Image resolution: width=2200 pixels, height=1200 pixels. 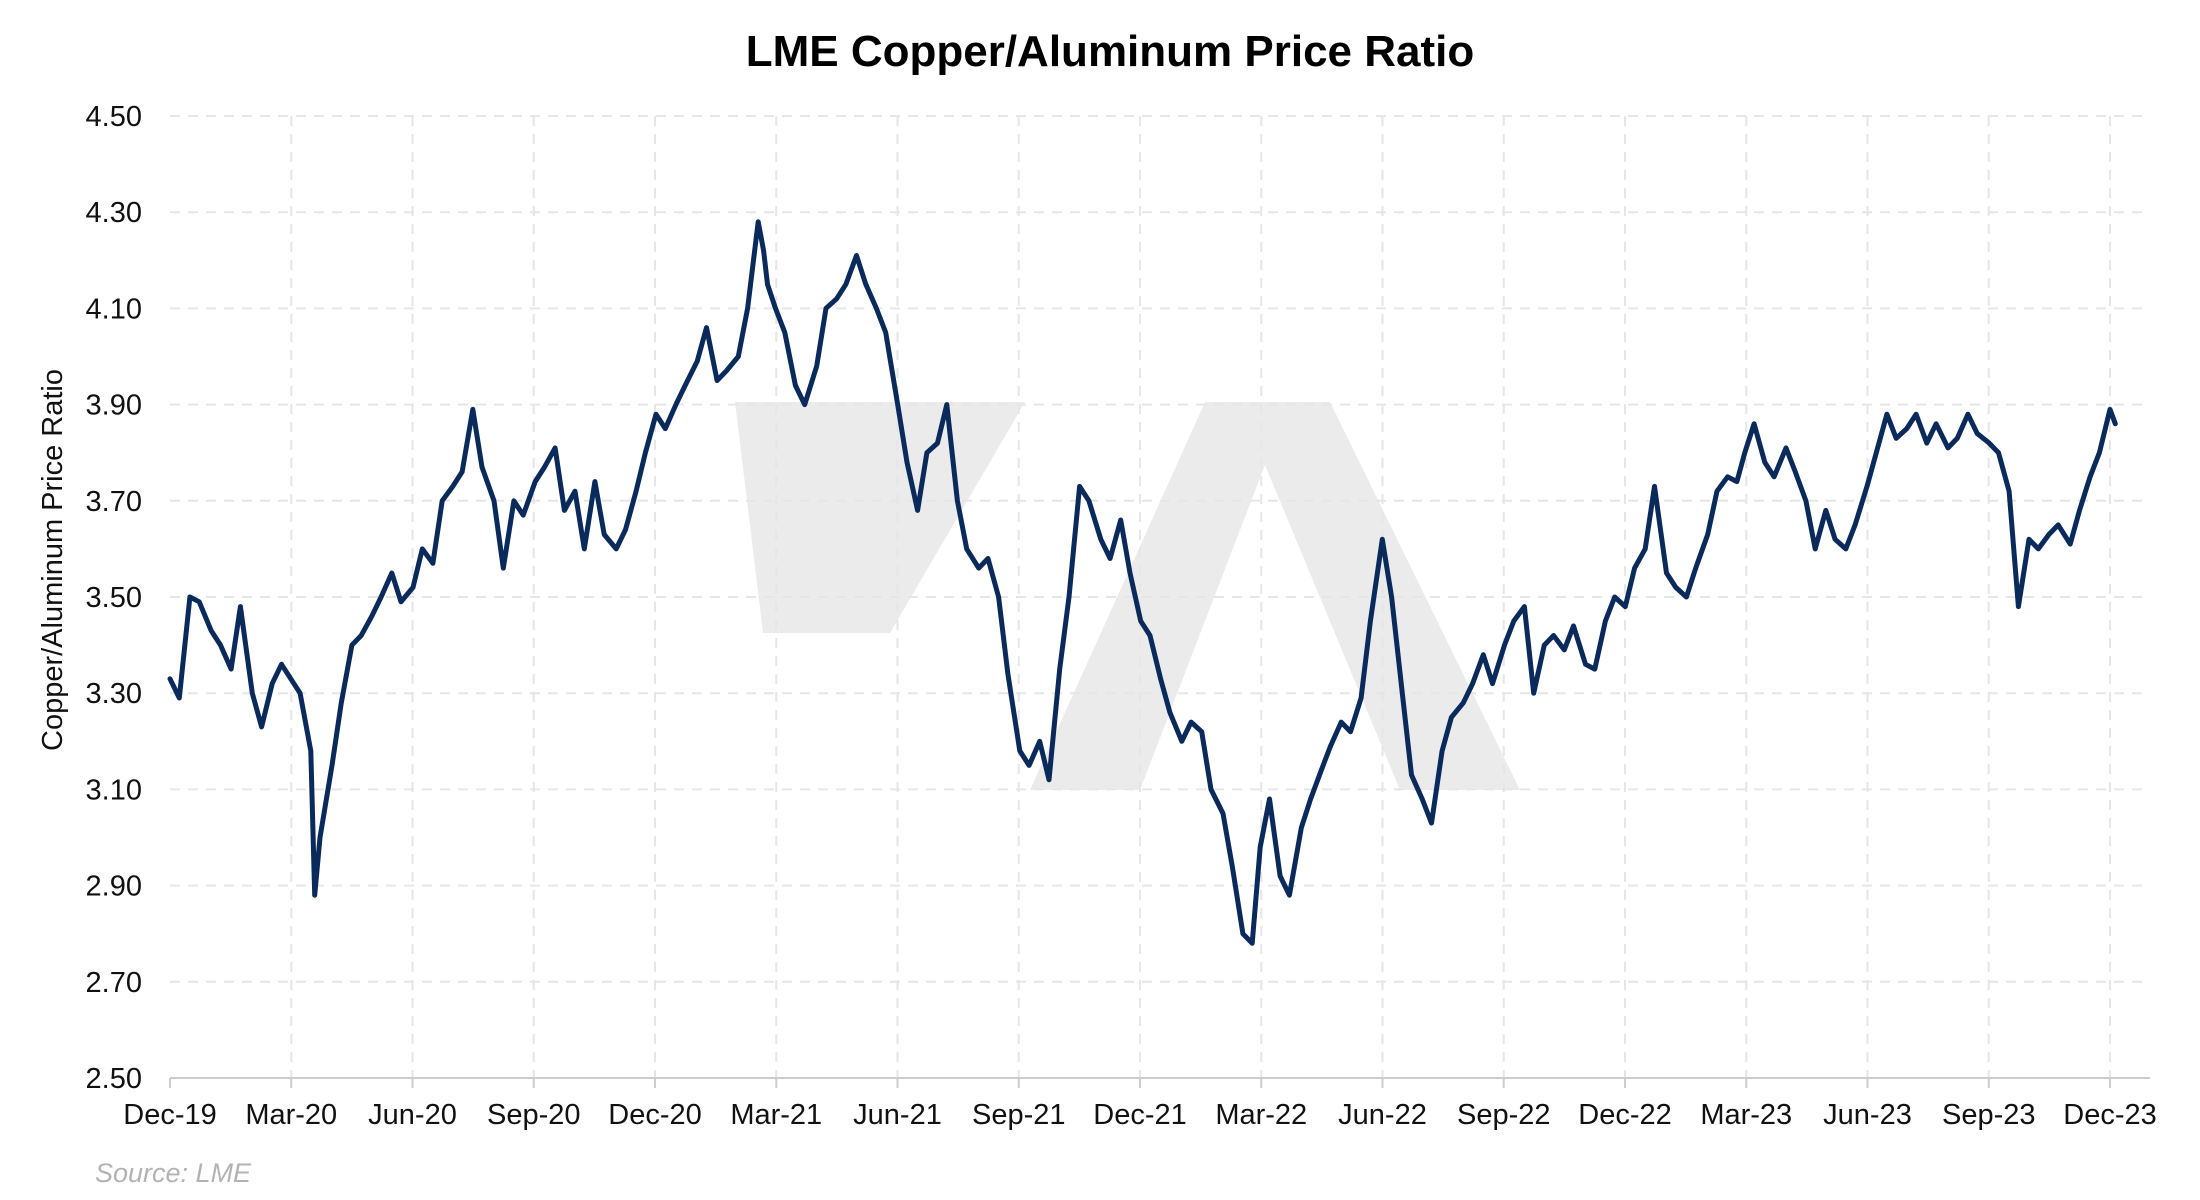 I want to click on y-tick-label: 4.50, so click(x=114, y=117).